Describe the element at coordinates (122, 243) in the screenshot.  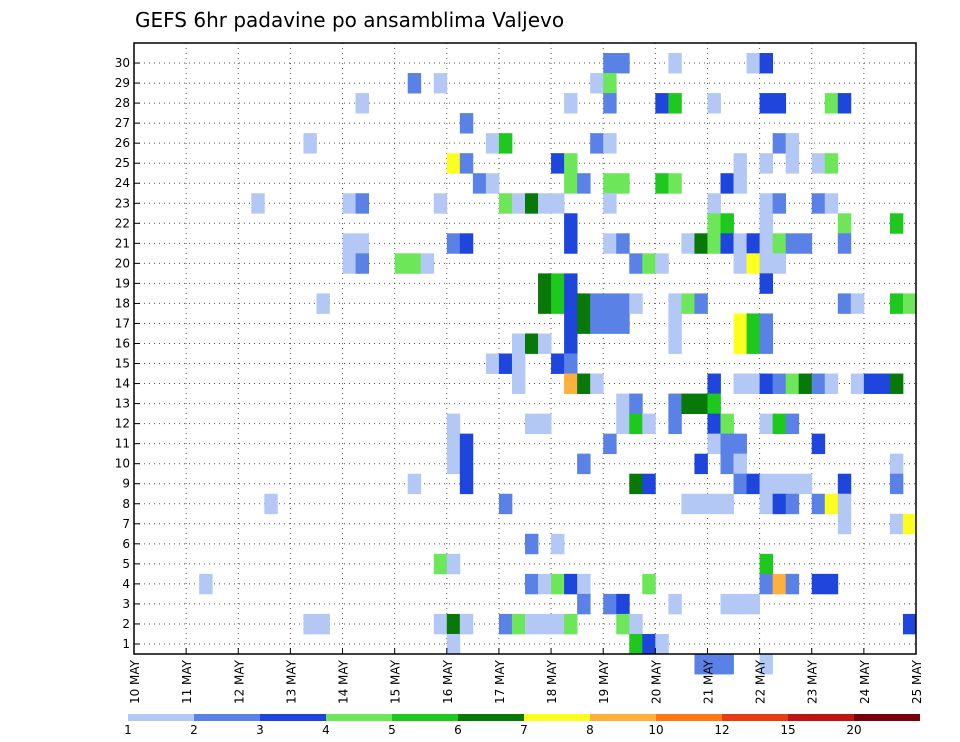
I see `y-tick-label: 21` at that location.